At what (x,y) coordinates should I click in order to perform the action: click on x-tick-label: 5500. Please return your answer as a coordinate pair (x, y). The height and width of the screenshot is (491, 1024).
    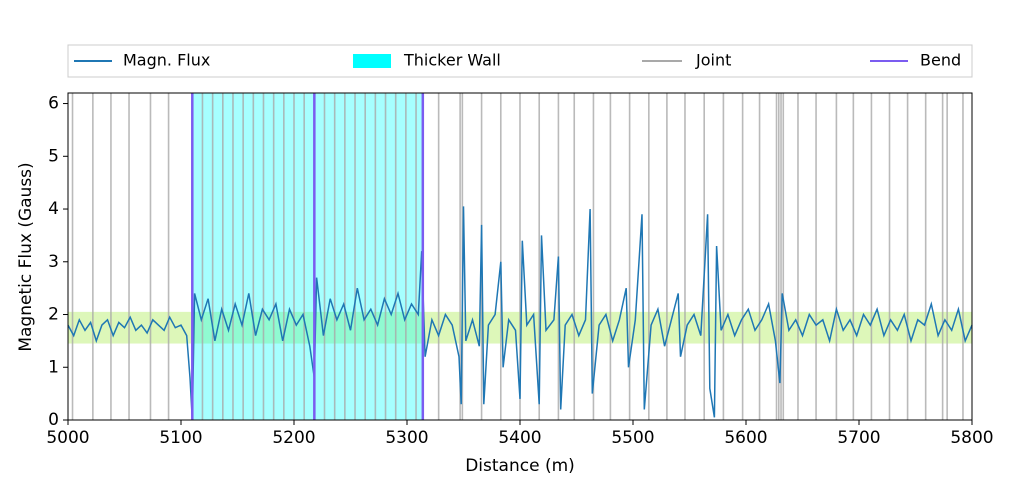
    Looking at the image, I should click on (632, 438).